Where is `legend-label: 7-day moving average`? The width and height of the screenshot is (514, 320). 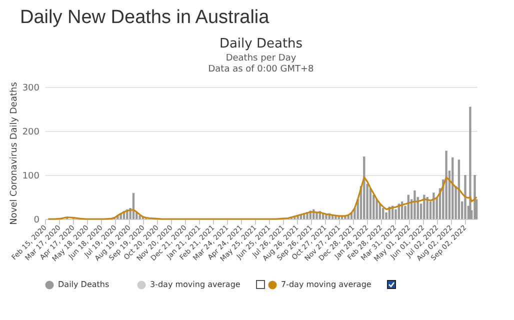
legend-label: 7-day moving average is located at coordinates (326, 284).